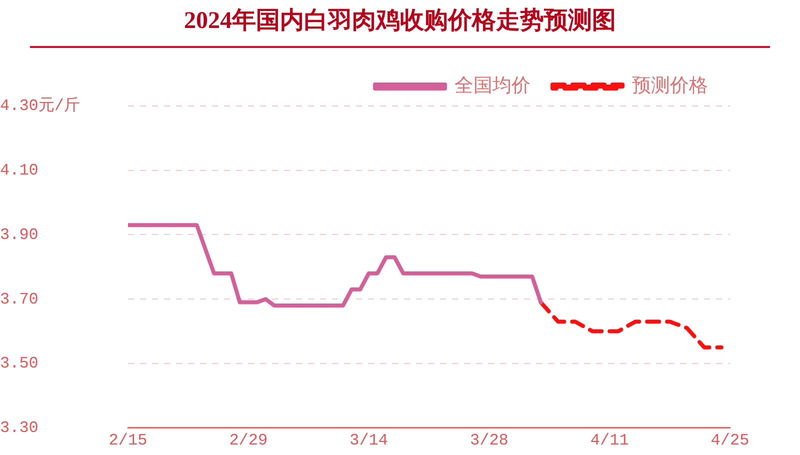  What do you see at coordinates (19, 299) in the screenshot?
I see `y-tick-label: 3.70` at bounding box center [19, 299].